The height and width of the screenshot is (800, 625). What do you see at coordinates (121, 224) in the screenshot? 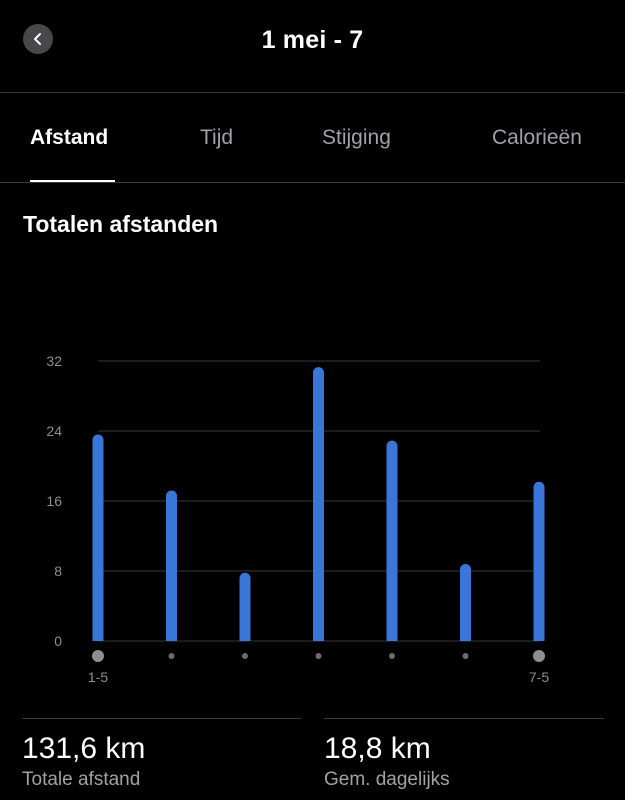
I see `section-title: Totalen afstanden` at bounding box center [121, 224].